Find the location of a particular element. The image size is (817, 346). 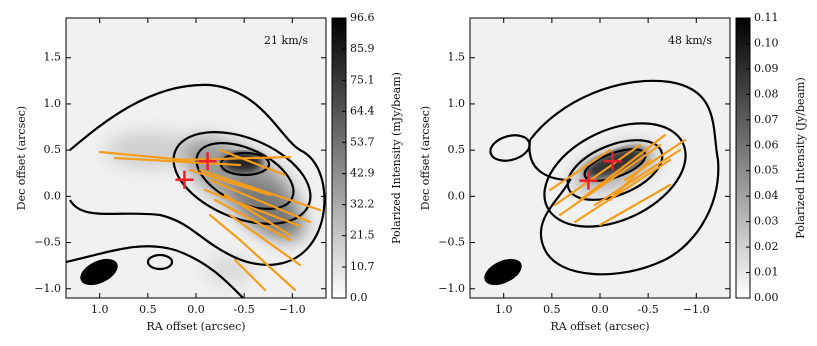

colorbar-tick-label: 0.01 is located at coordinates (766, 272).